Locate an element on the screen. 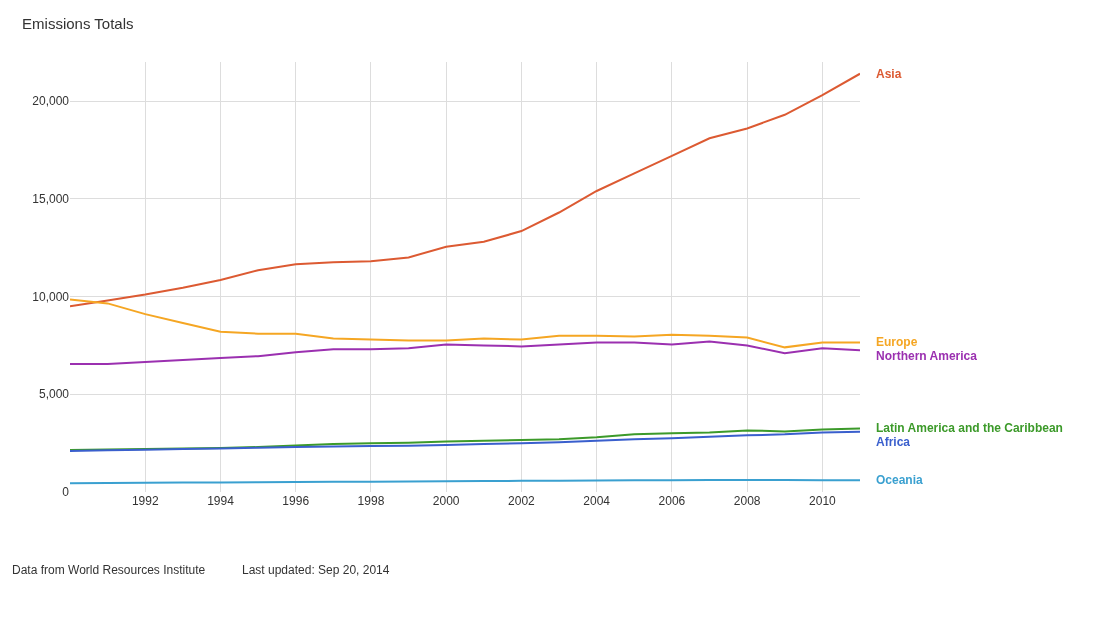 This screenshot has width=1104, height=632. y-tick-label: 5,000 is located at coordinates (54, 394).